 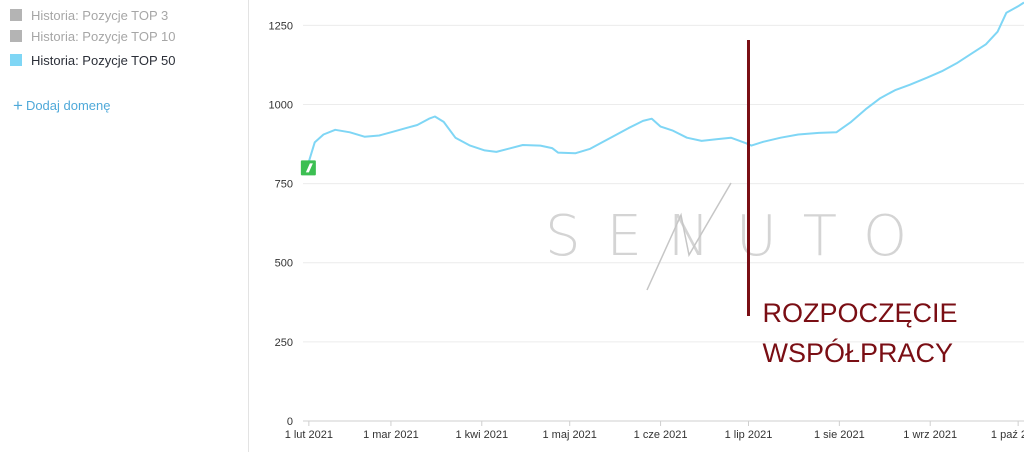 What do you see at coordinates (284, 343) in the screenshot?
I see `y-tick-label: 250` at bounding box center [284, 343].